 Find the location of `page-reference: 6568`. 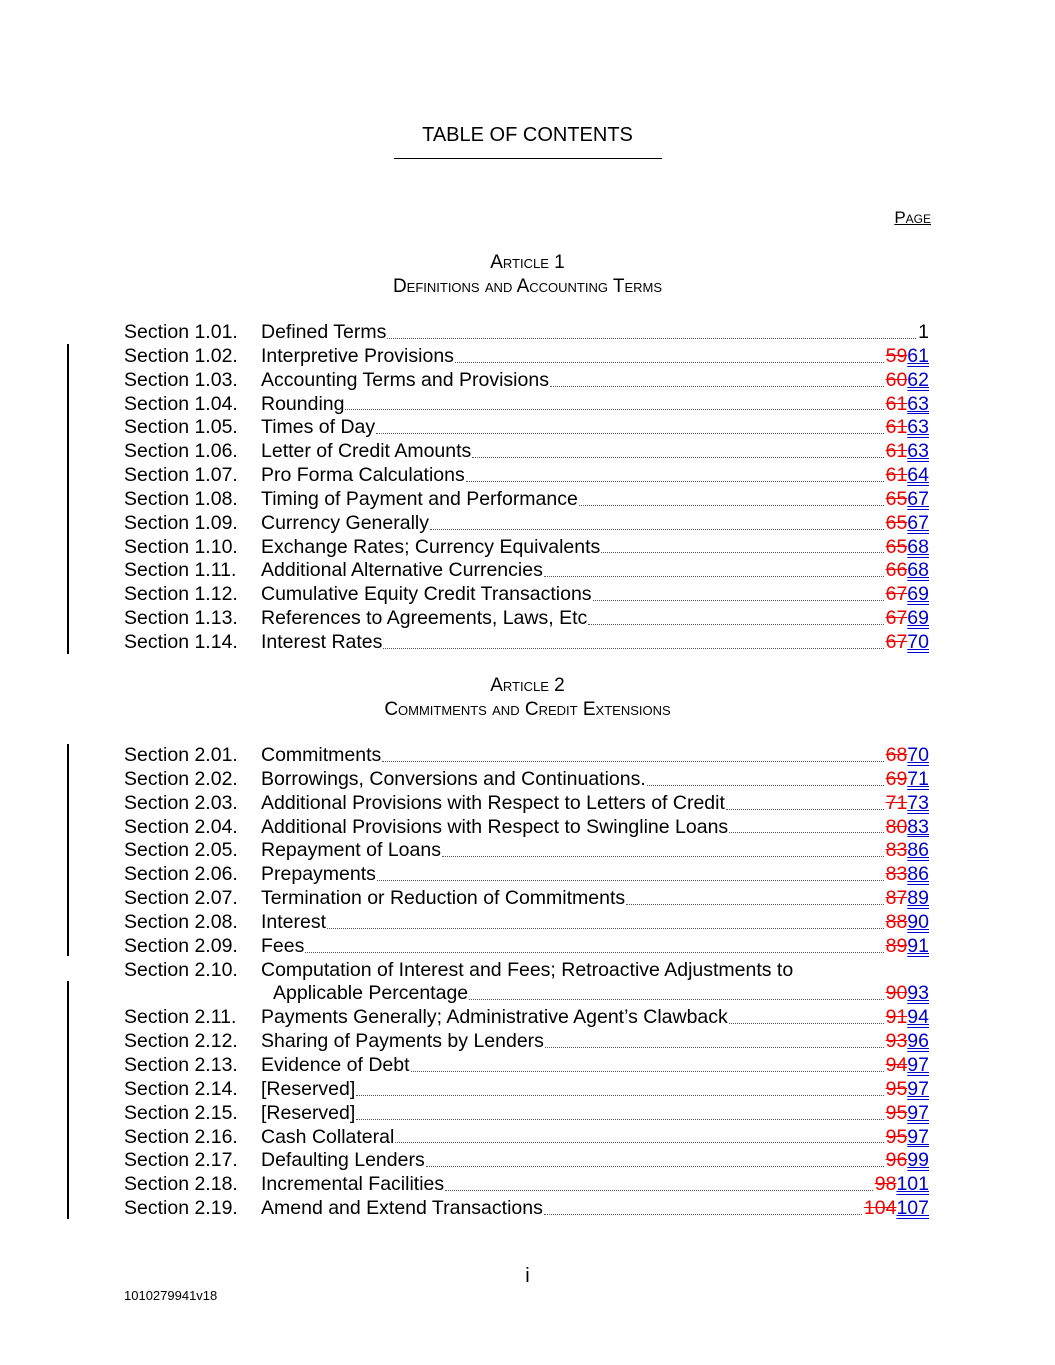

page-reference: 6568 is located at coordinates (907, 548).